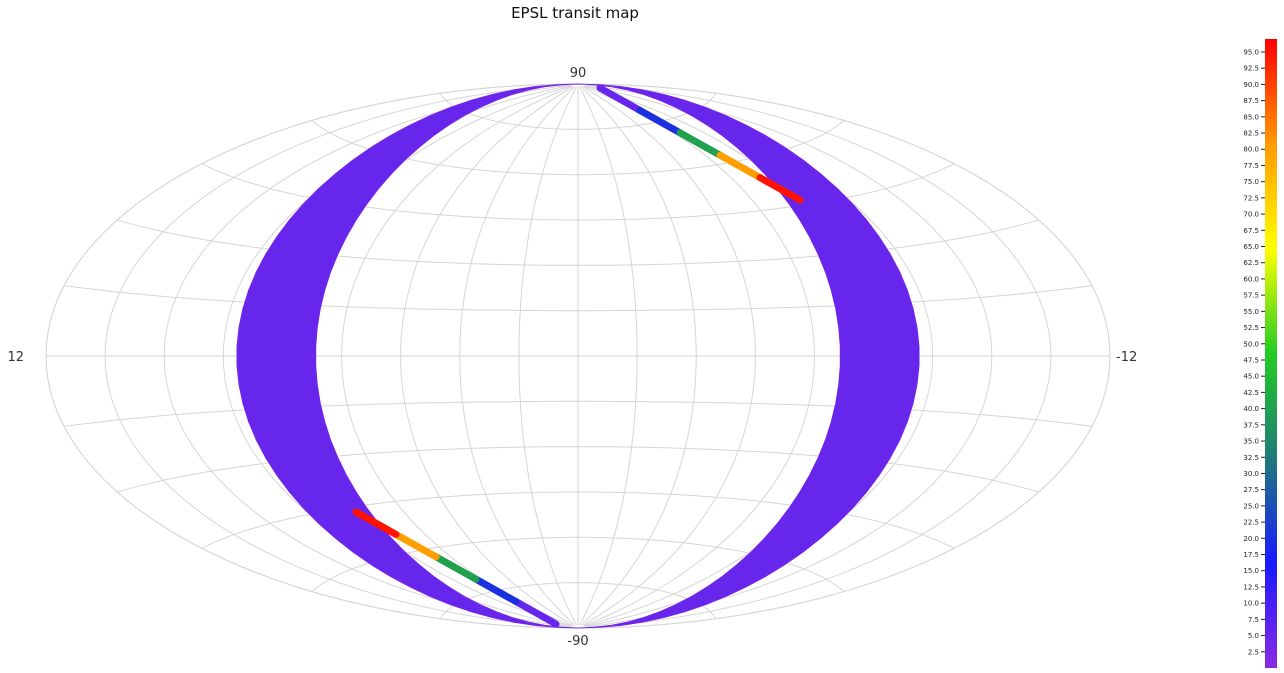 The height and width of the screenshot is (673, 1284). Describe the element at coordinates (1251, 328) in the screenshot. I see `colorbar-tick-label: 52.5` at that location.